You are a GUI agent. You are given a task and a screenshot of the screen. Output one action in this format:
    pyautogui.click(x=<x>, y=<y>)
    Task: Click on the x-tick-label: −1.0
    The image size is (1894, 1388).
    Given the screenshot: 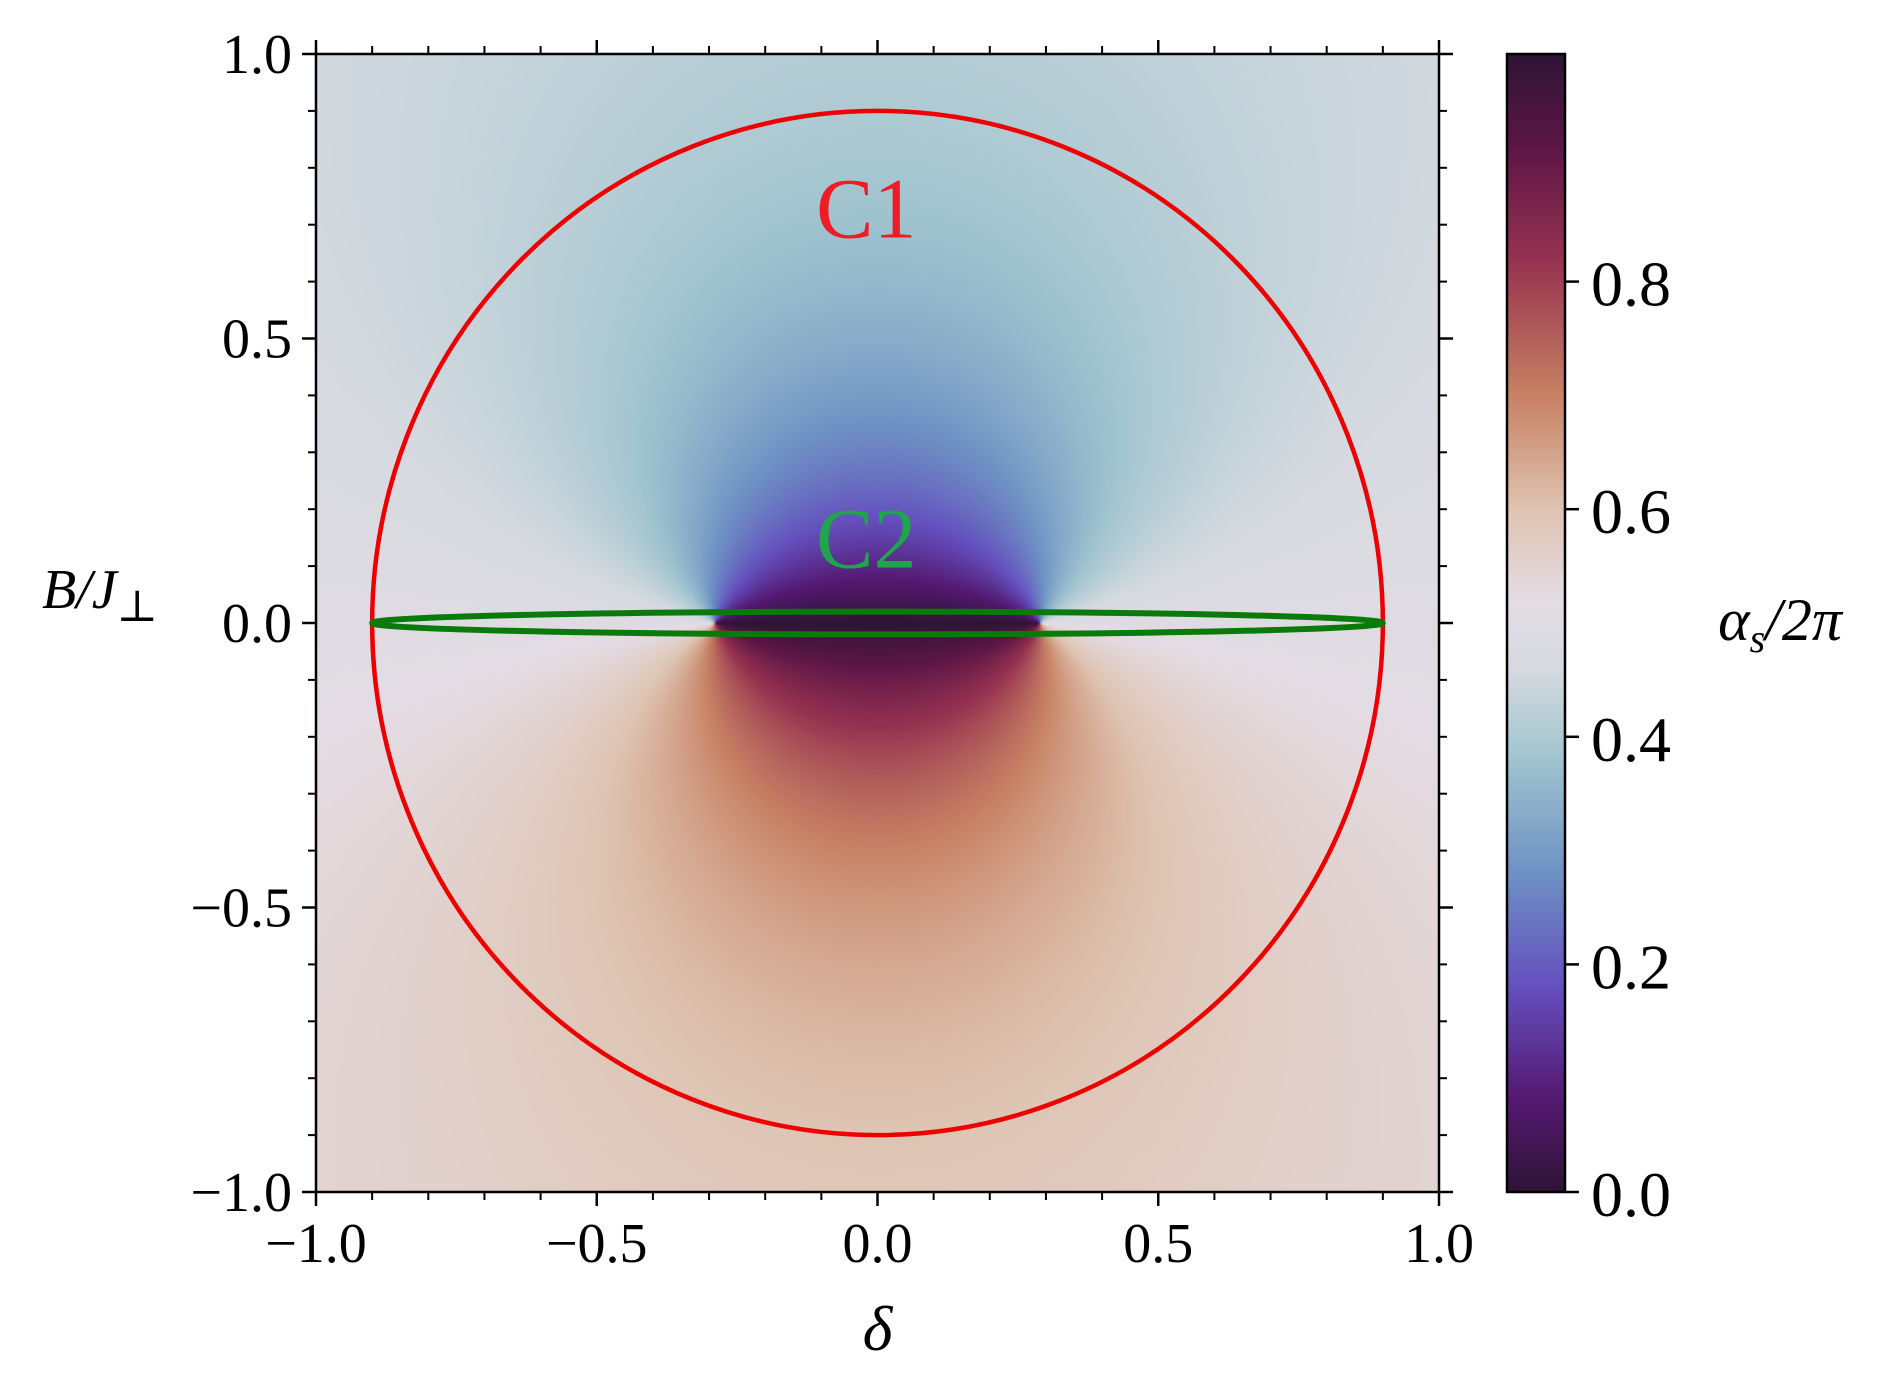 What is the action you would take?
    pyautogui.click(x=316, y=1244)
    